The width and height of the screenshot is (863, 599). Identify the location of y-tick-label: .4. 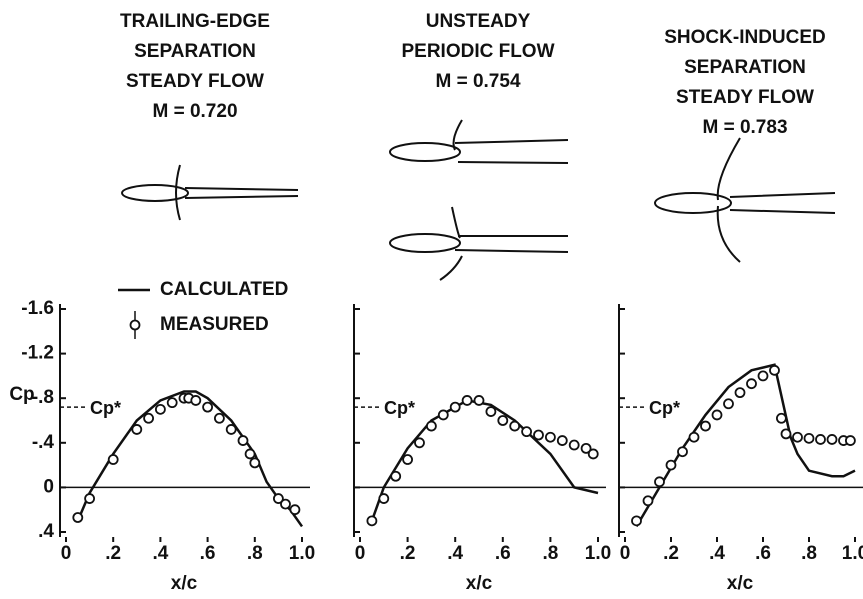
(46, 531).